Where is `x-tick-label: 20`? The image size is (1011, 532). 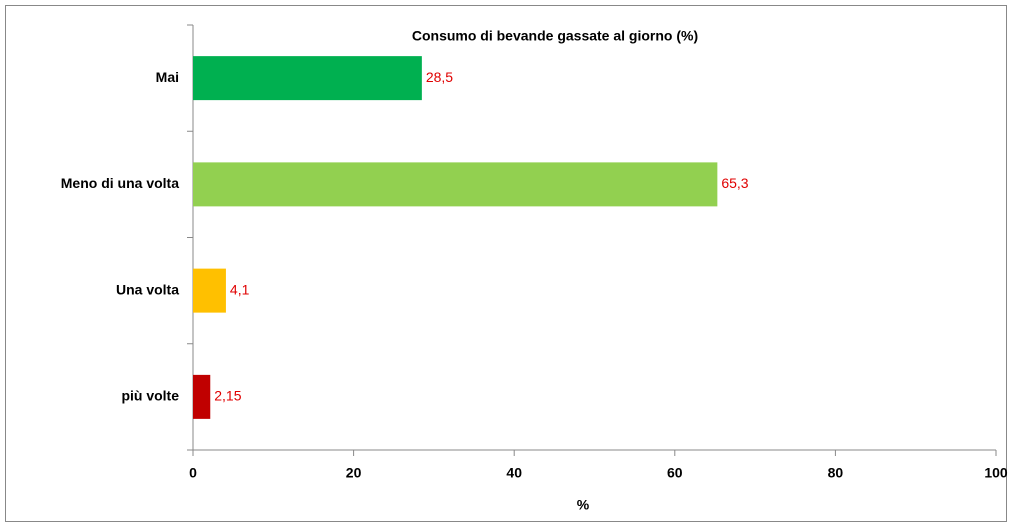 x-tick-label: 20 is located at coordinates (354, 473).